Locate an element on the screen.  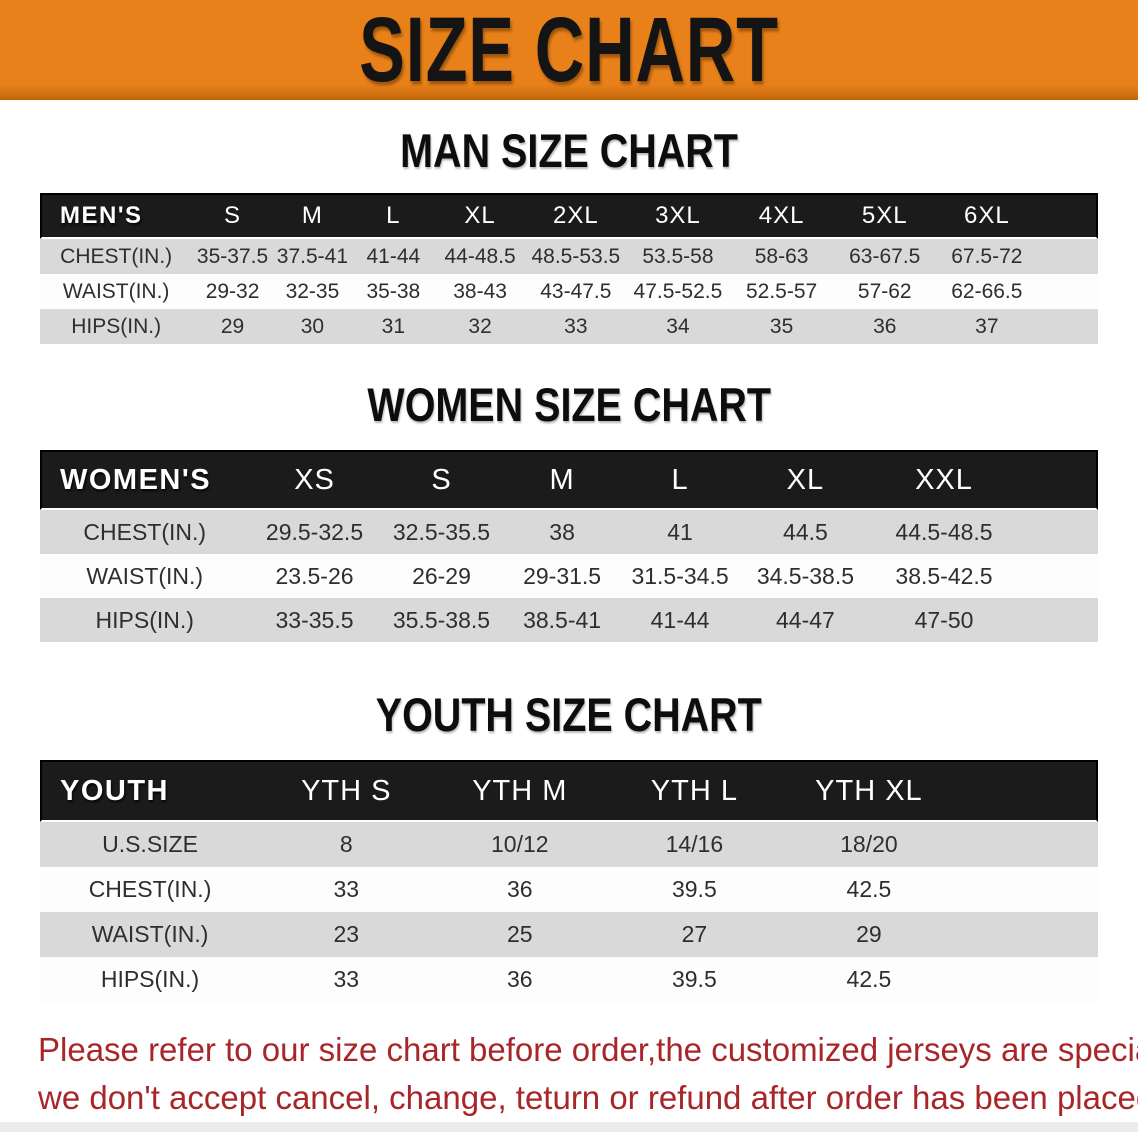
measurement-cell: 38 is located at coordinates (562, 532).